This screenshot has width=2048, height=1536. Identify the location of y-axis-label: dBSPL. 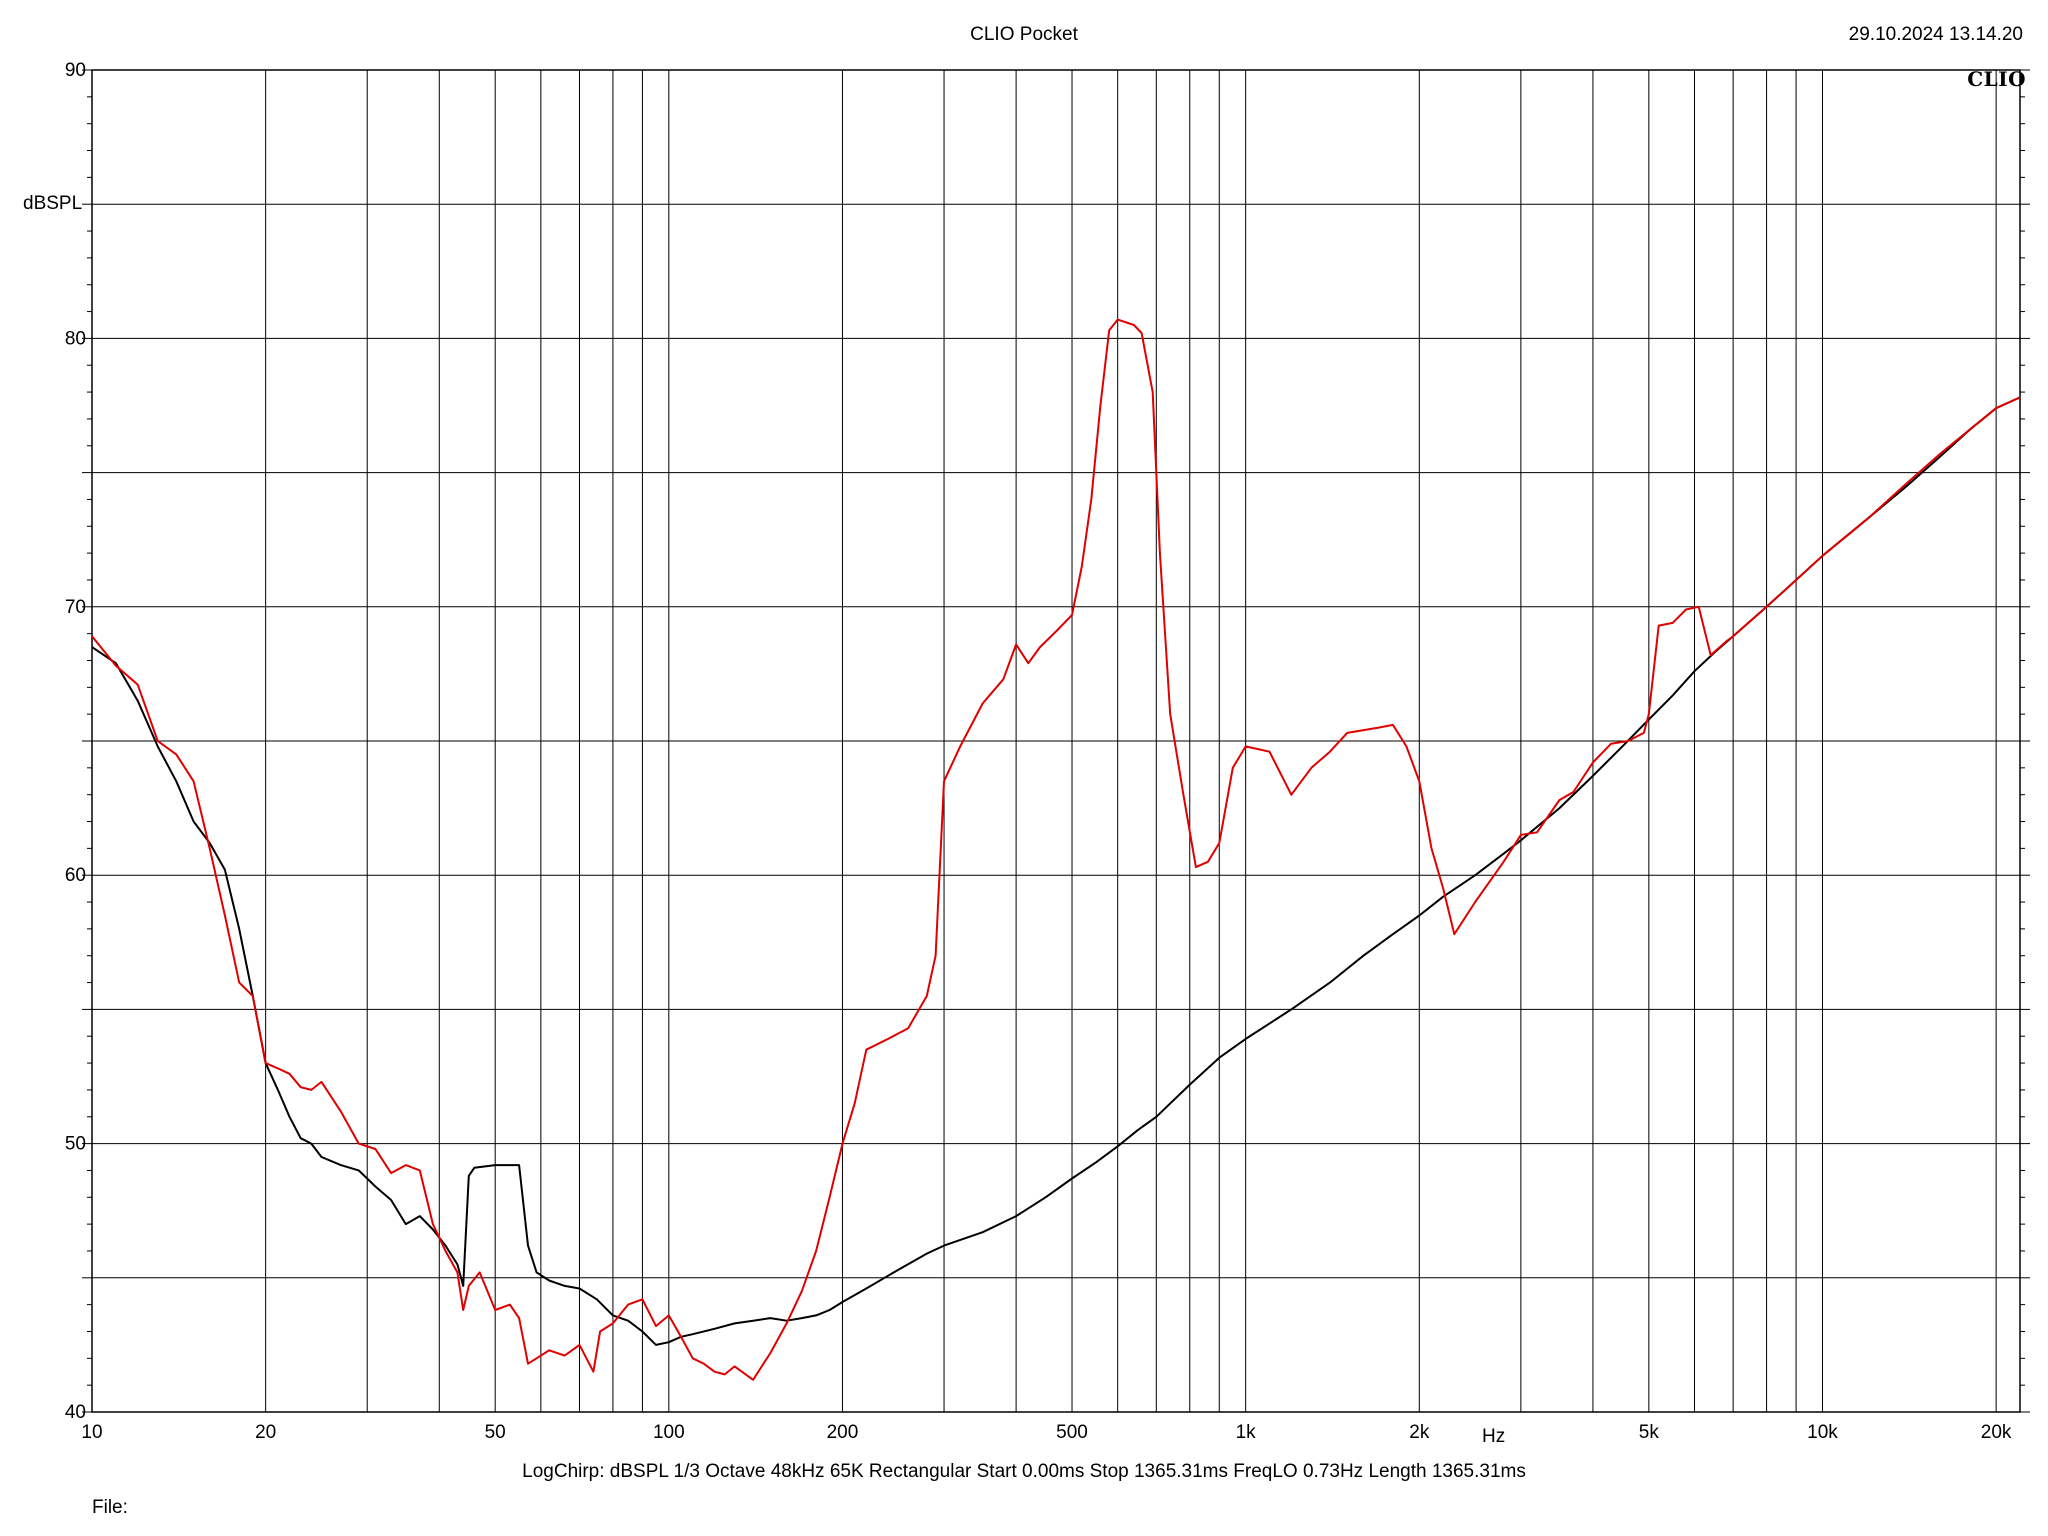
(53, 203).